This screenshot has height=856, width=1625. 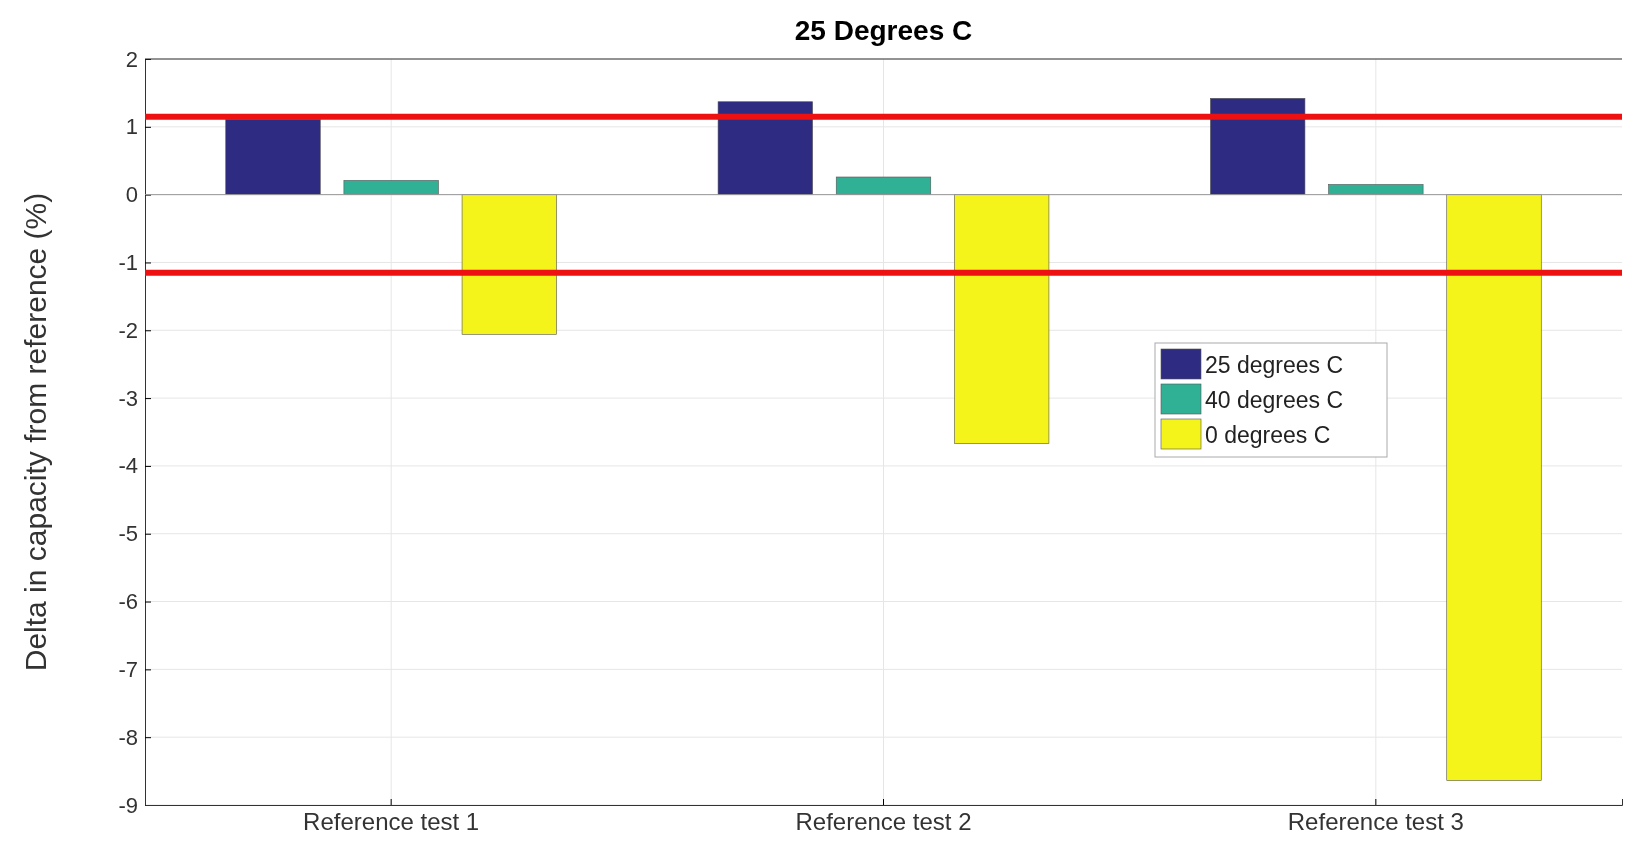 What do you see at coordinates (128, 534) in the screenshot?
I see `y-tick-label: -5` at bounding box center [128, 534].